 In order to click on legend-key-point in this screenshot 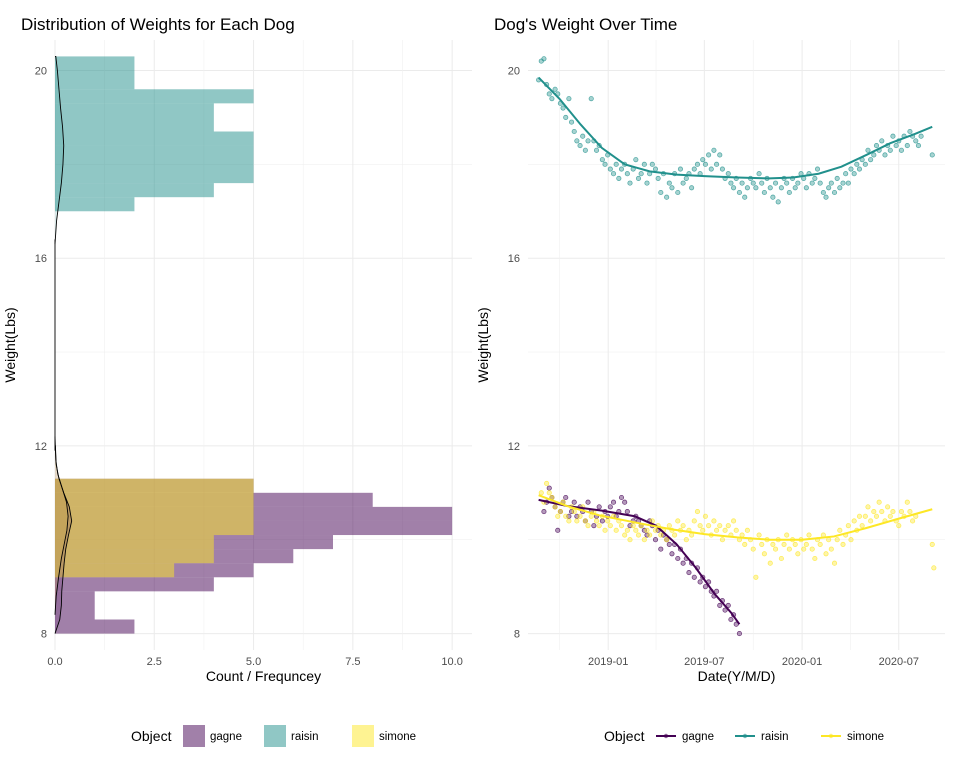, I will do `click(666, 736)`.